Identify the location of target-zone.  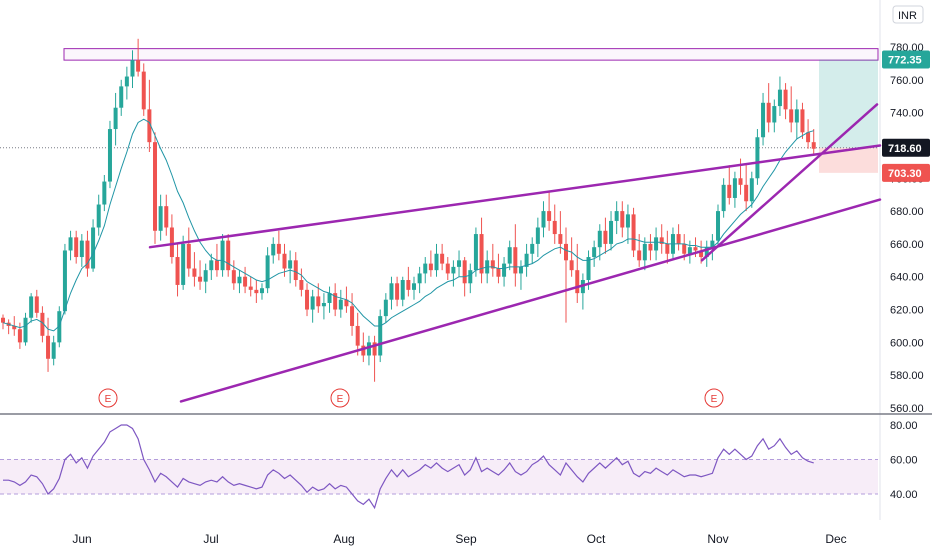
(848, 103).